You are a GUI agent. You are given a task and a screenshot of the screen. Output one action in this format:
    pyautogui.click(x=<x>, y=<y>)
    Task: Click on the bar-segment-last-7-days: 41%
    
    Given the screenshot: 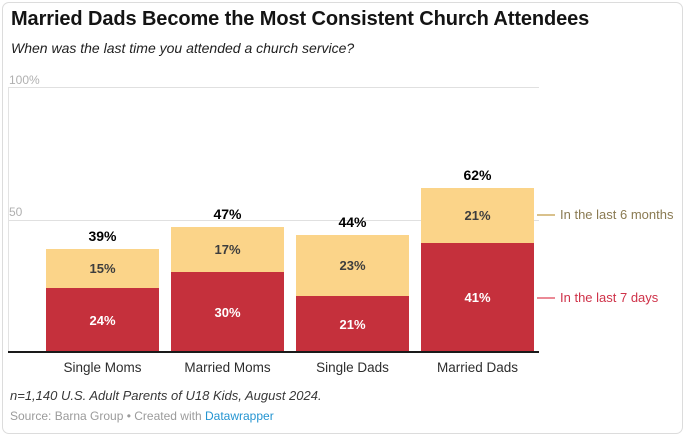 What is the action you would take?
    pyautogui.click(x=477, y=297)
    